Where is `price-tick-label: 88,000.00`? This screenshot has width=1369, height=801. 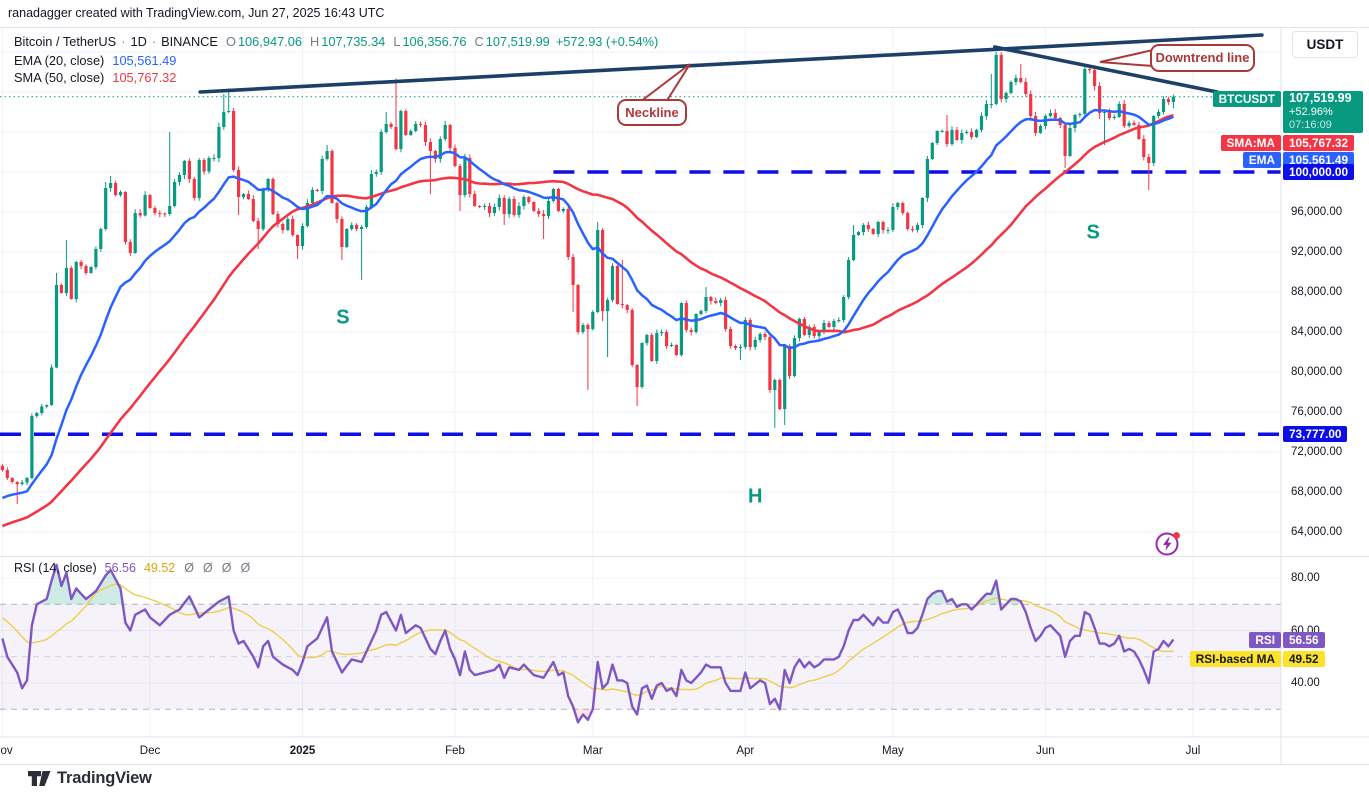 price-tick-label: 88,000.00 is located at coordinates (1317, 292).